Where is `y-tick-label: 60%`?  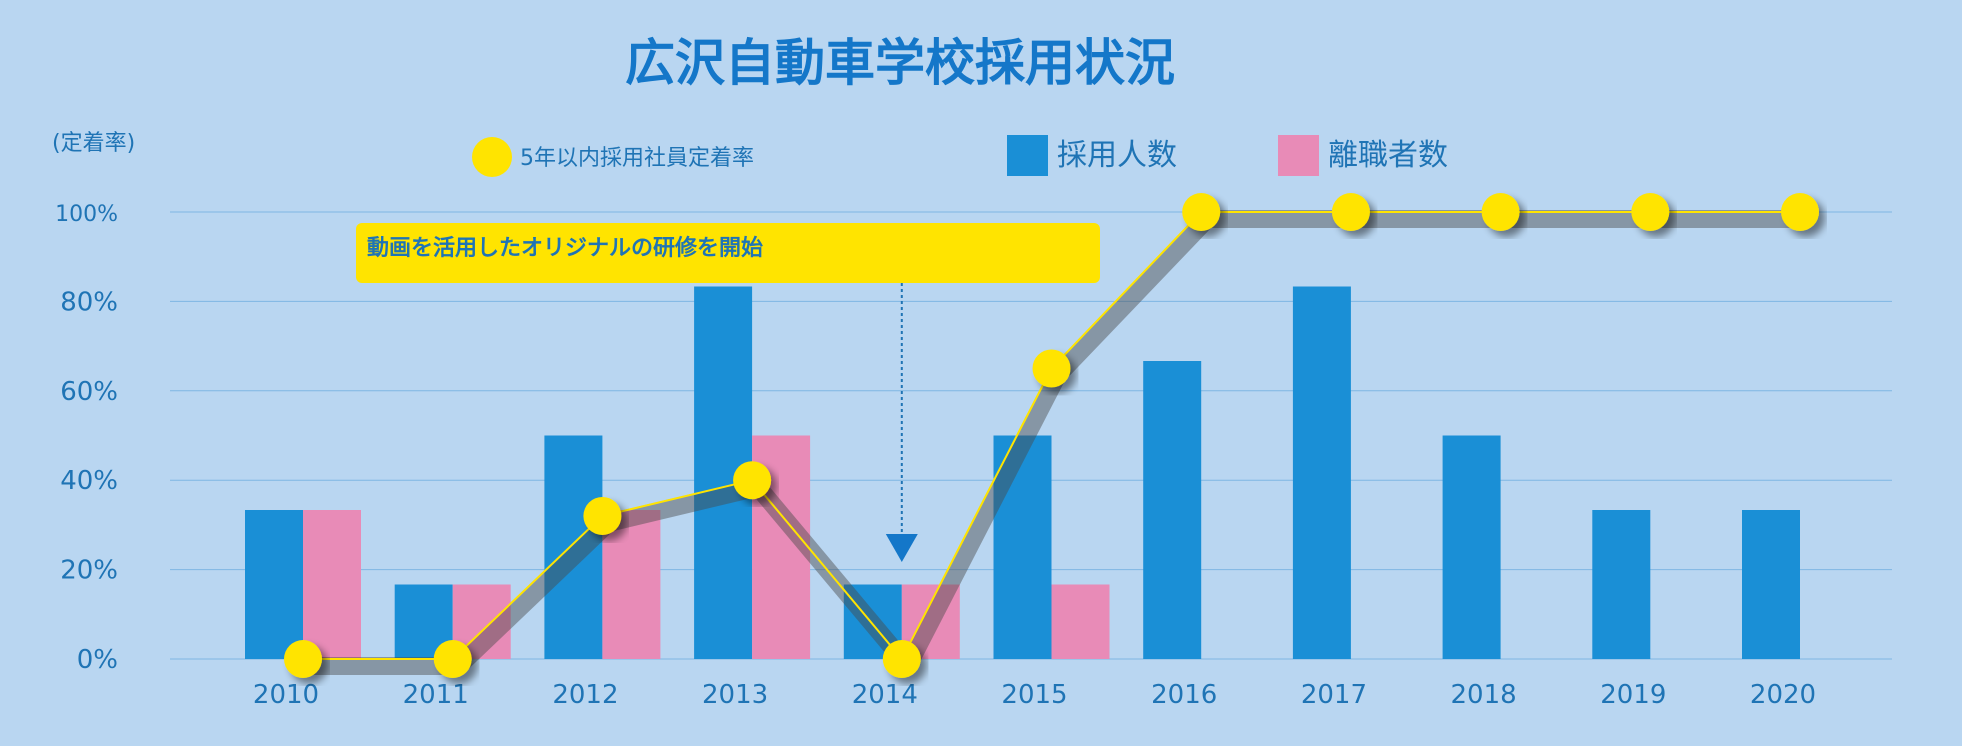 y-tick-label: 60% is located at coordinates (89, 392).